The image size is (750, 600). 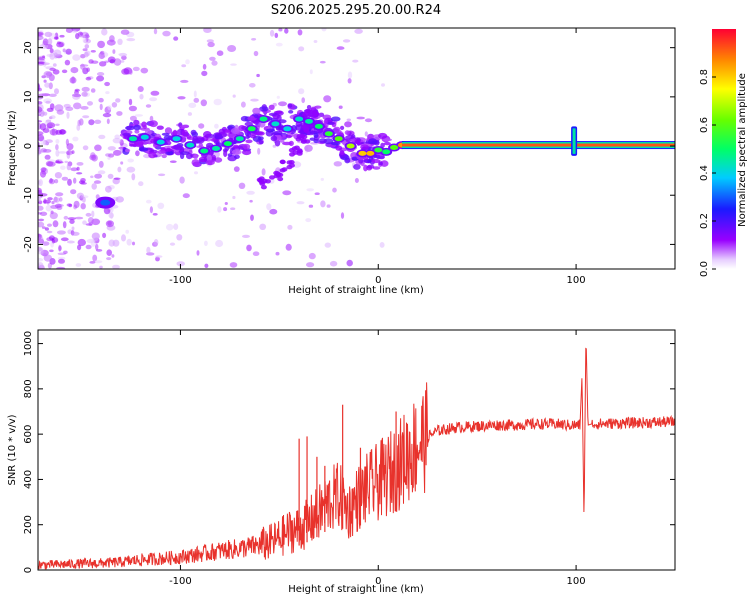 I want to click on spectrogram-x-label: Height of straight line (km), so click(x=356, y=290).